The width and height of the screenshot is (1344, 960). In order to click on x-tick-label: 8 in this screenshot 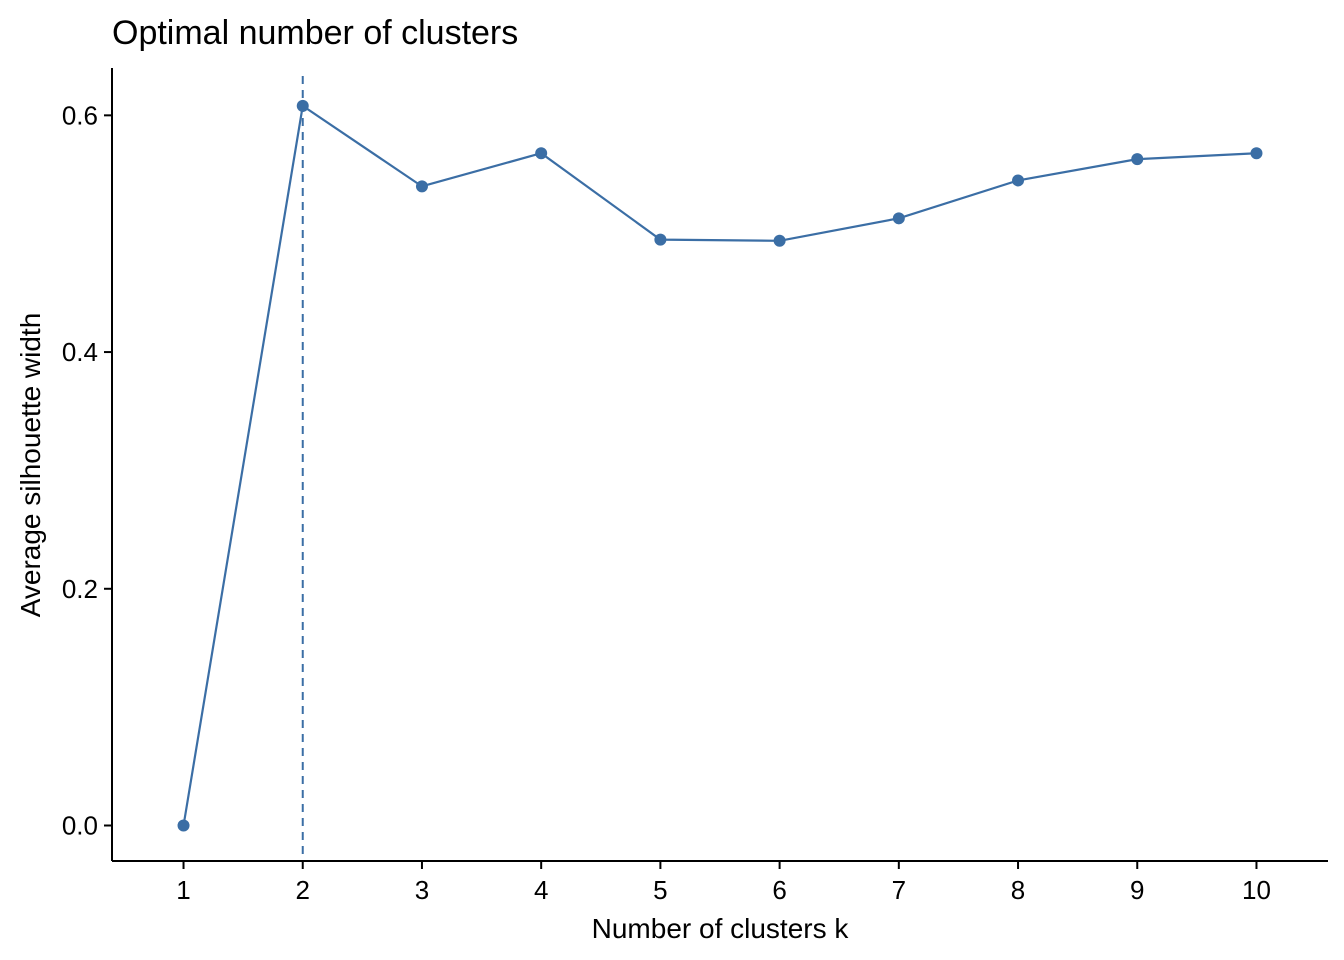, I will do `click(1018, 890)`.